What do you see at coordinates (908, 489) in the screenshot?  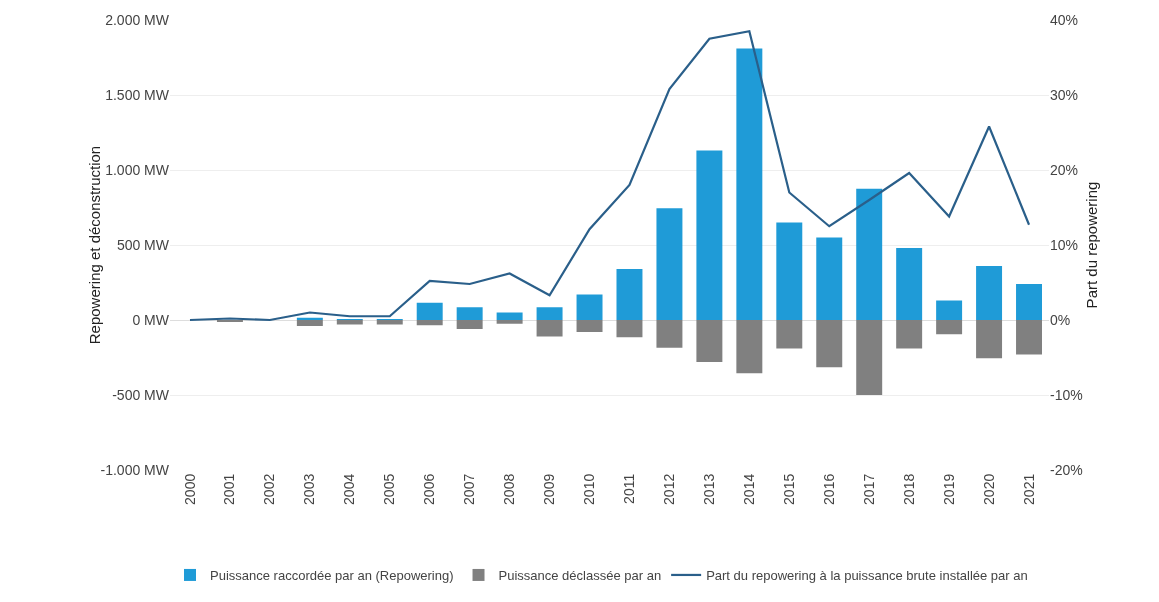 I see `x-tick-label: 2018` at bounding box center [908, 489].